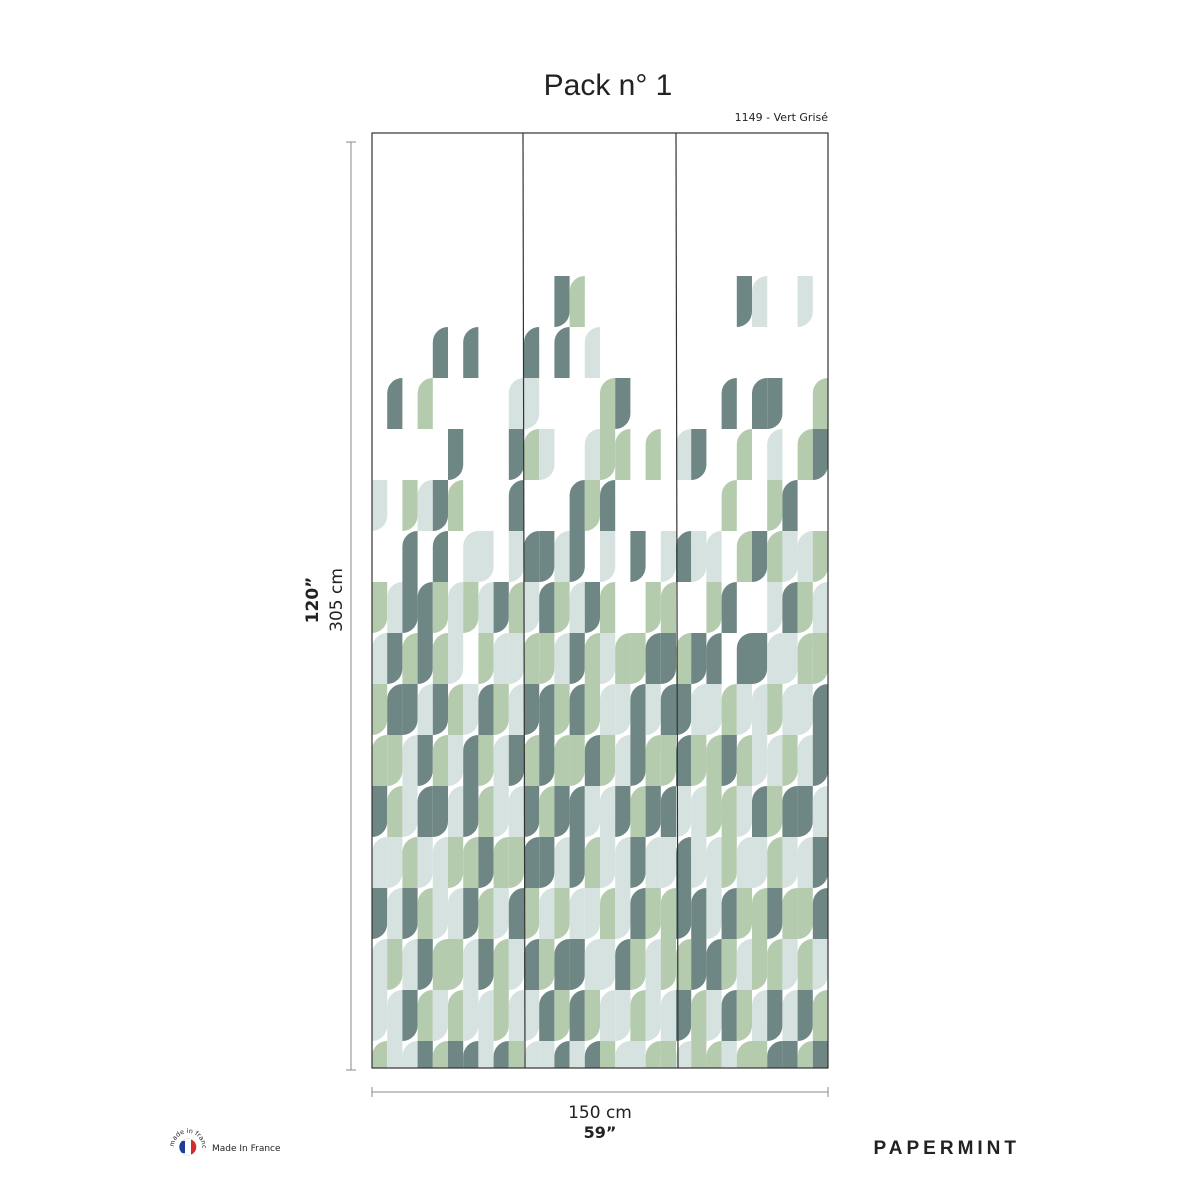 The height and width of the screenshot is (1200, 1200). What do you see at coordinates (337, 600) in the screenshot?
I see `height-cm: 305 cm` at bounding box center [337, 600].